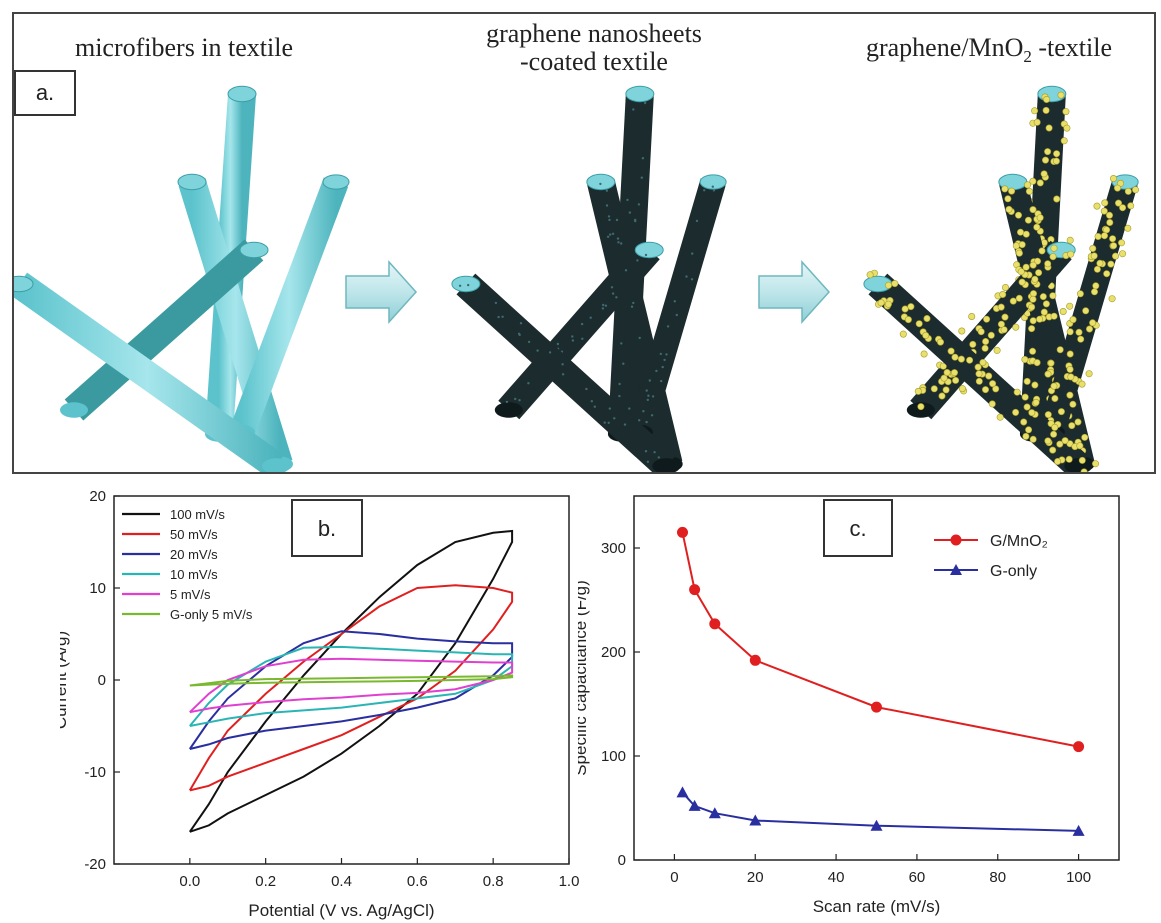 This screenshot has height=923, width=1161. Describe the element at coordinates (674, 877) in the screenshot. I see `cap-x-tick-label: 0` at that location.